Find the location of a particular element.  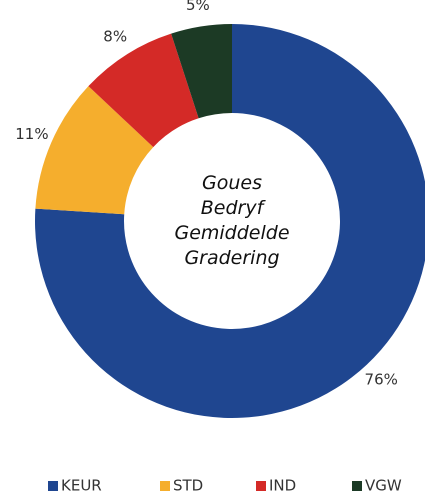

data-label: 8% is located at coordinates (115, 36).